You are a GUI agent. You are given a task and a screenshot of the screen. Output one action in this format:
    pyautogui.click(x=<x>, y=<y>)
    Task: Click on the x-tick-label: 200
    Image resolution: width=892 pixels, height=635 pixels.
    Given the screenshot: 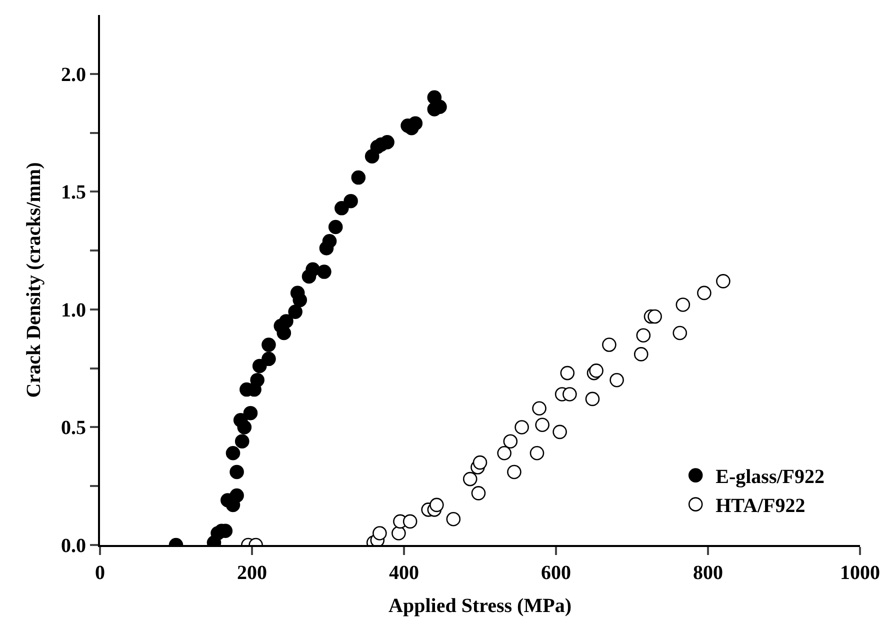 What is the action you would take?
    pyautogui.click(x=252, y=573)
    